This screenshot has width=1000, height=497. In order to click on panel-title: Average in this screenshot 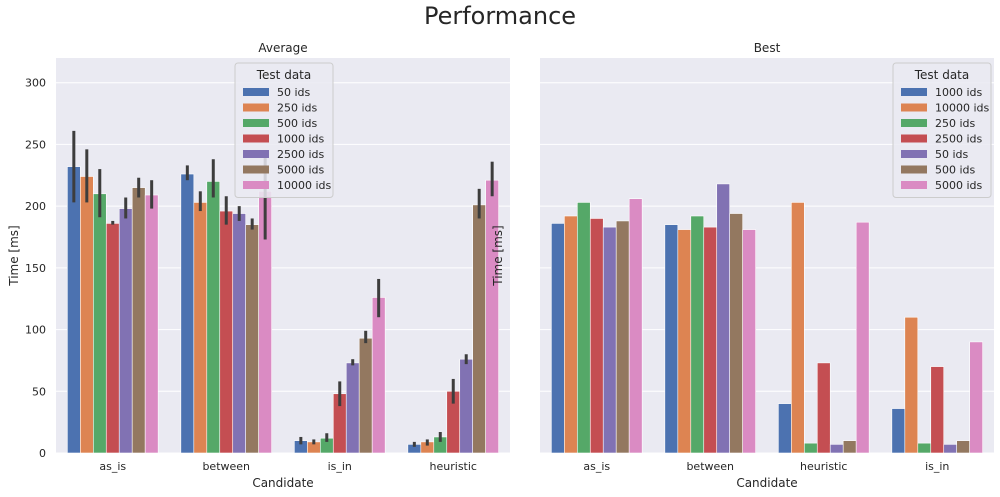, I will do `click(282, 48)`.